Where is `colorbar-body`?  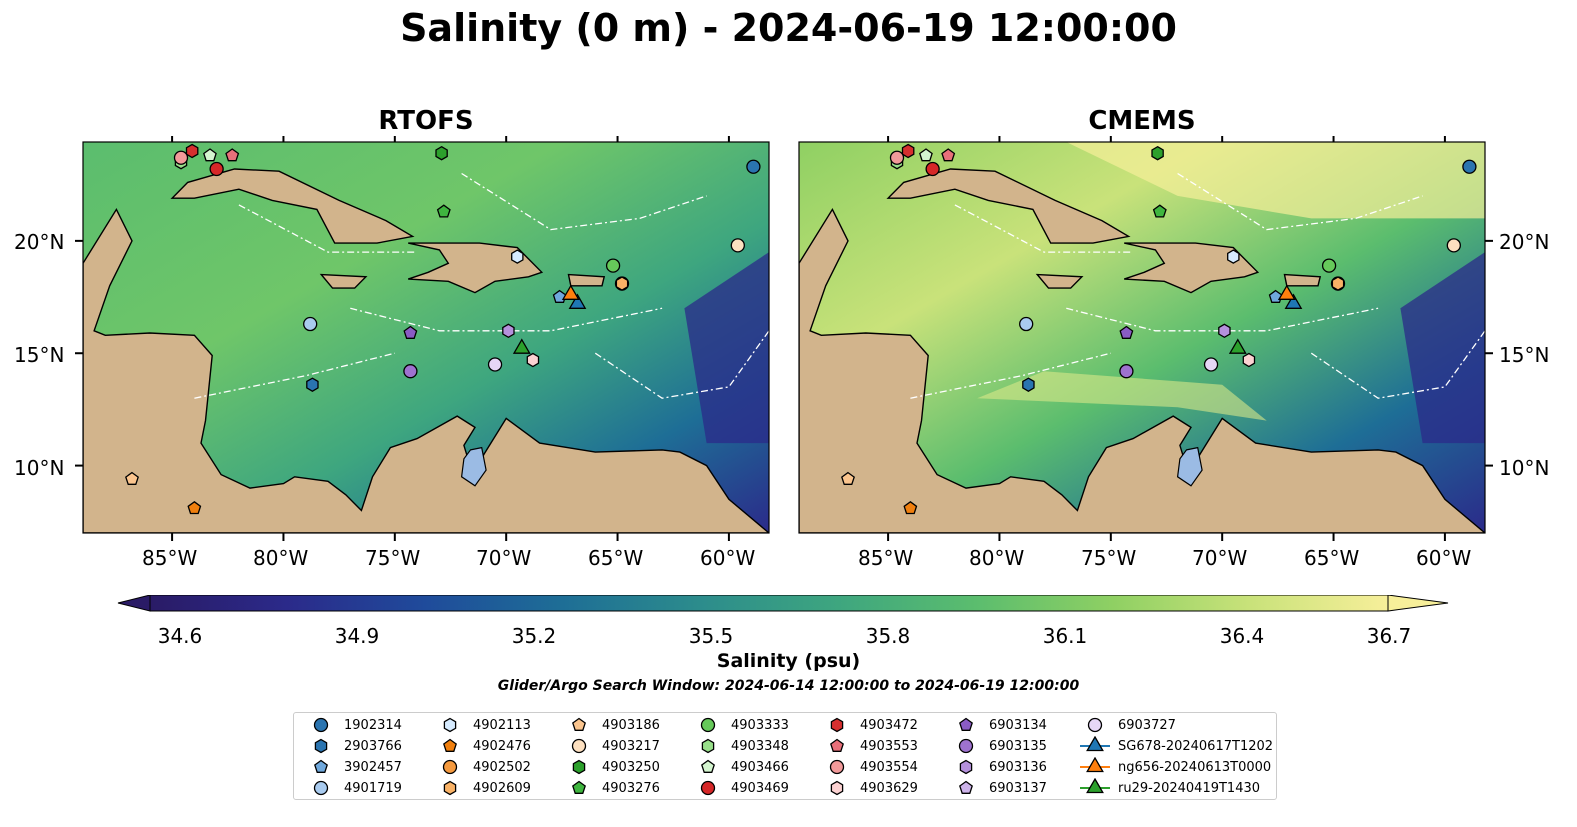 colorbar-body is located at coordinates (769, 603).